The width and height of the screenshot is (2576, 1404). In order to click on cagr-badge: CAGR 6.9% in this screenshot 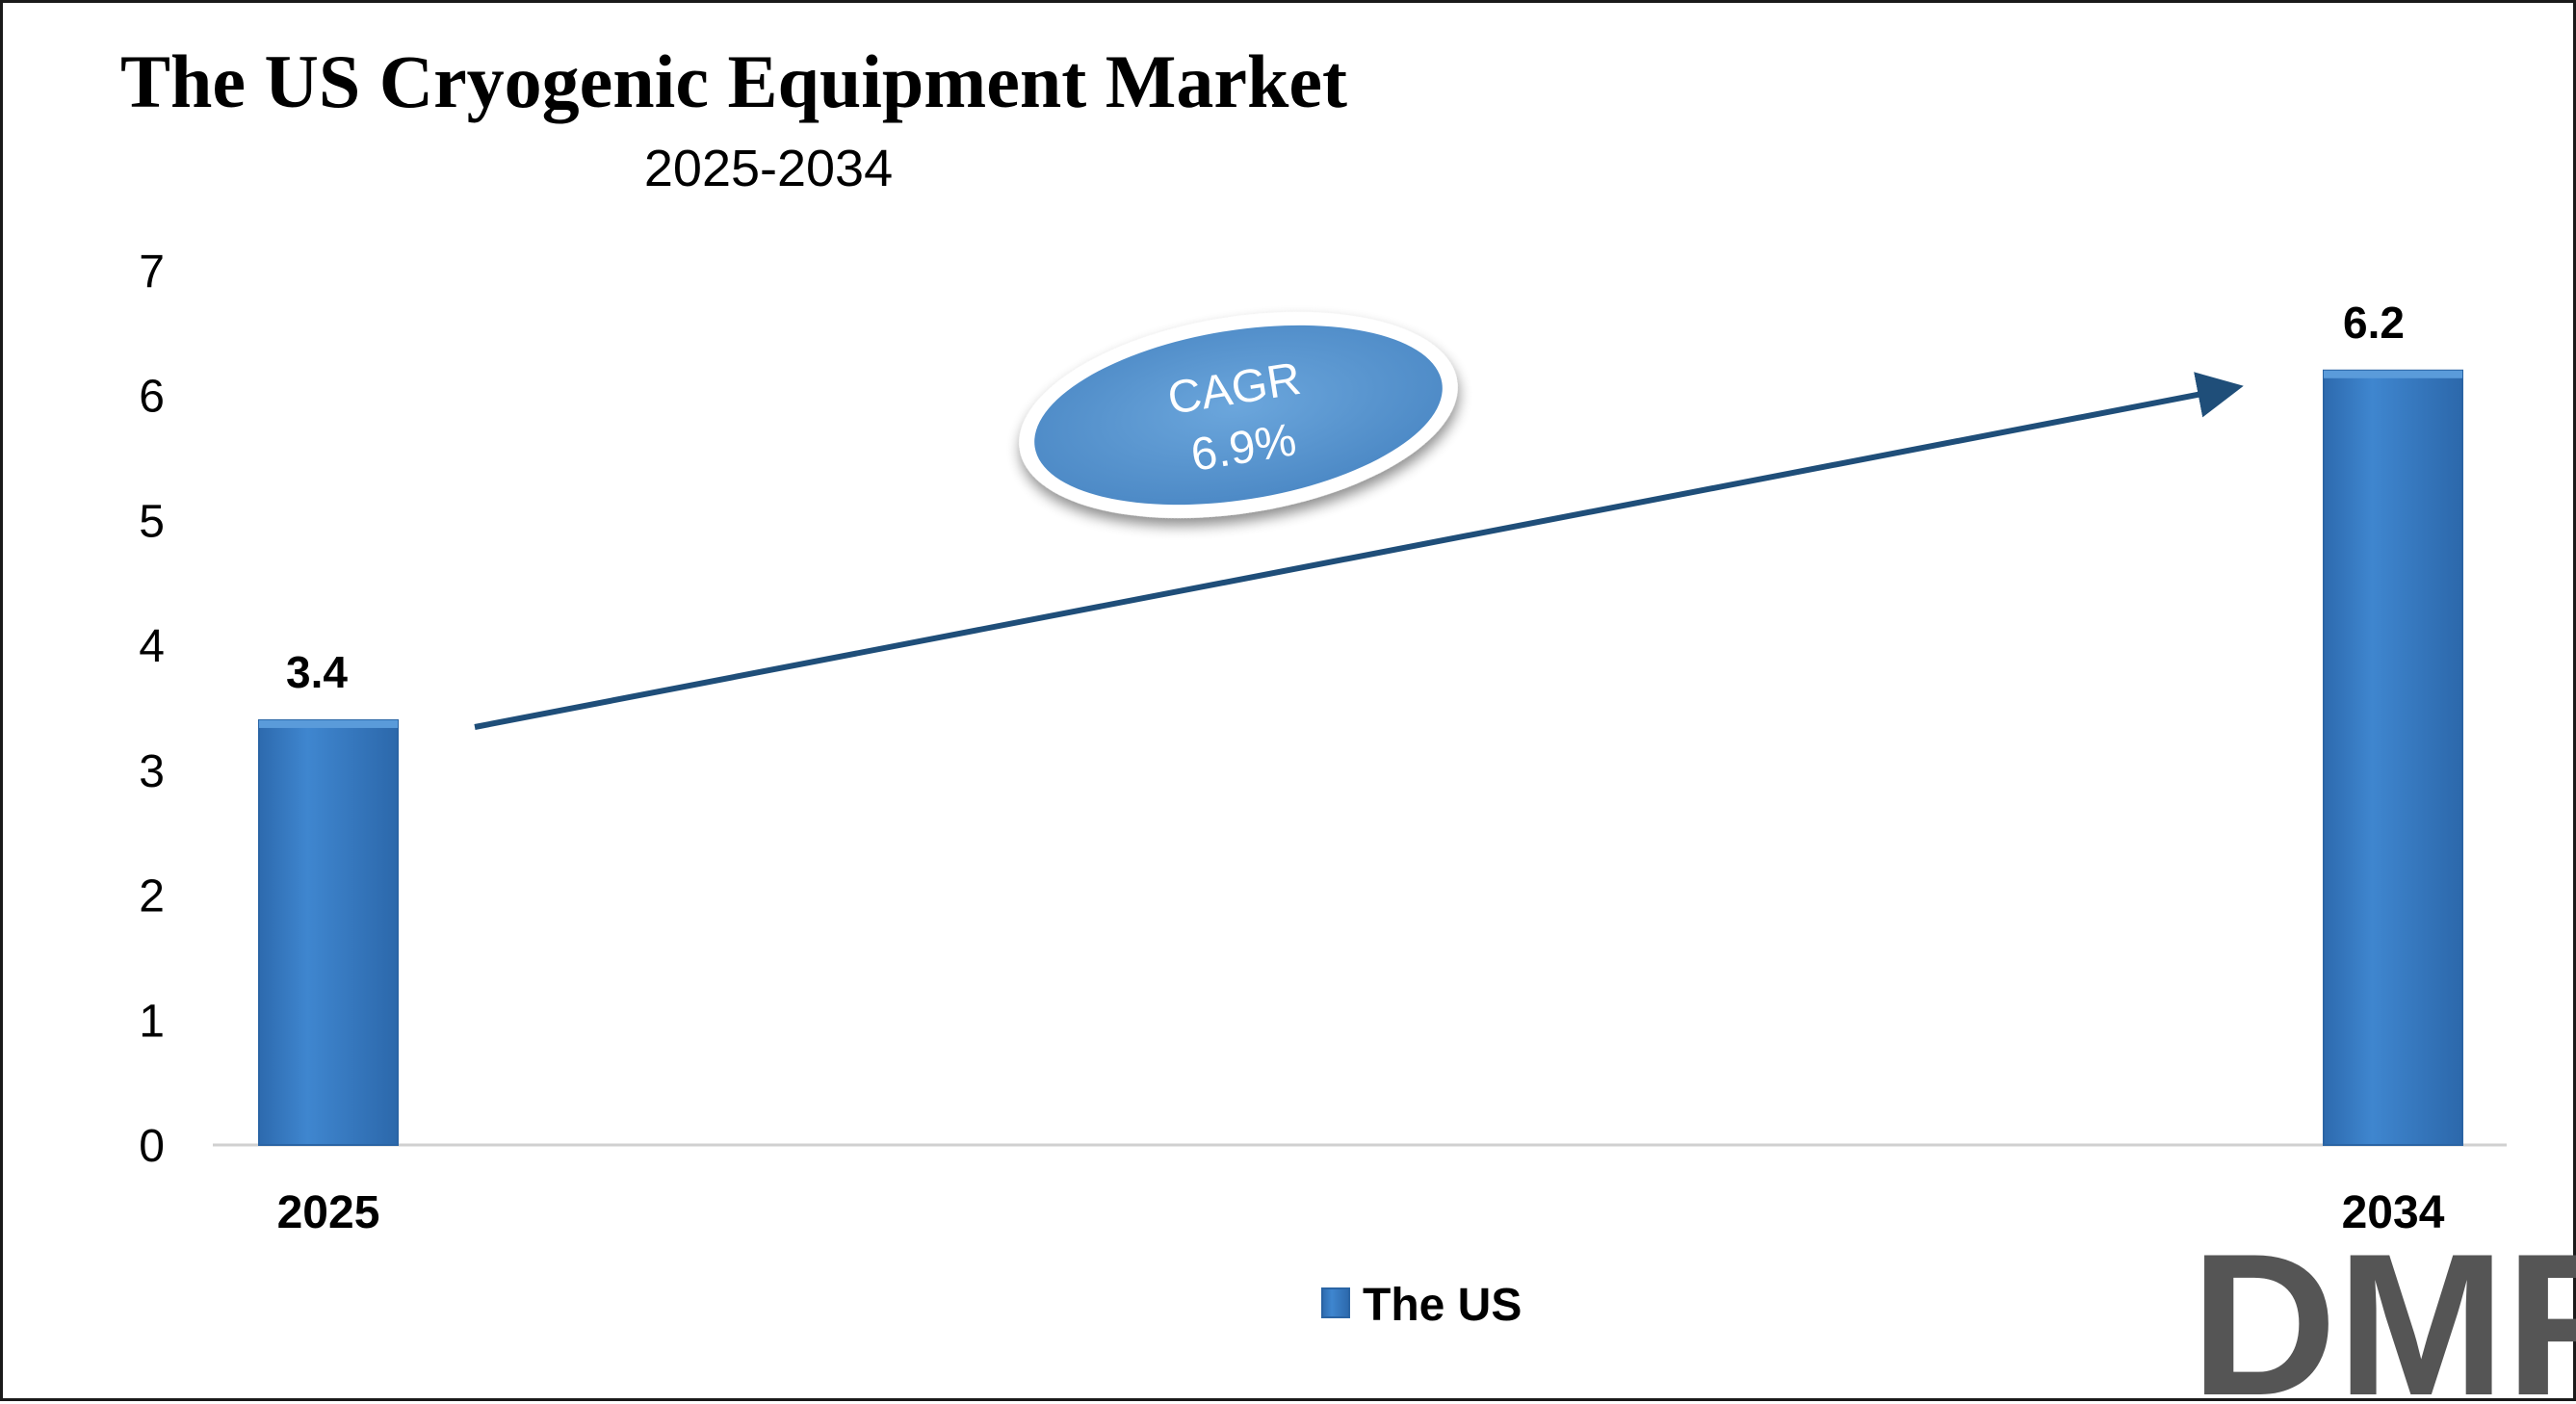, I will do `click(1238, 415)`.